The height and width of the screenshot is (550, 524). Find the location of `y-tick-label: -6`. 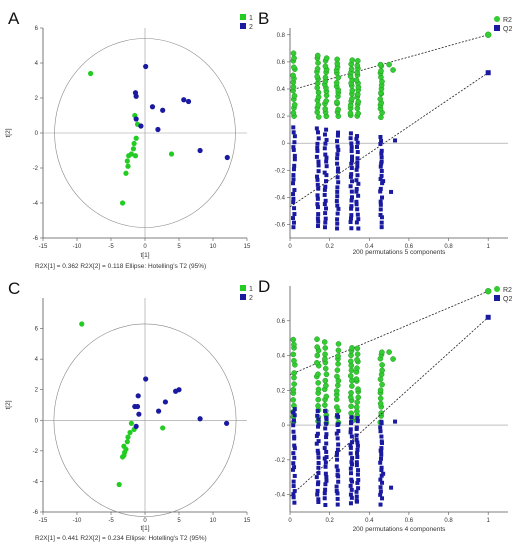

y-tick-label: -6 is located at coordinates (36, 239).